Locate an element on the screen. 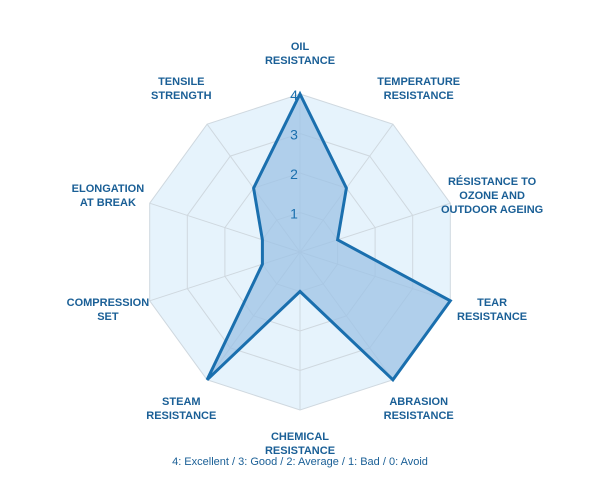 This screenshot has width=600, height=498. tick-label-4: 4 is located at coordinates (294, 95).